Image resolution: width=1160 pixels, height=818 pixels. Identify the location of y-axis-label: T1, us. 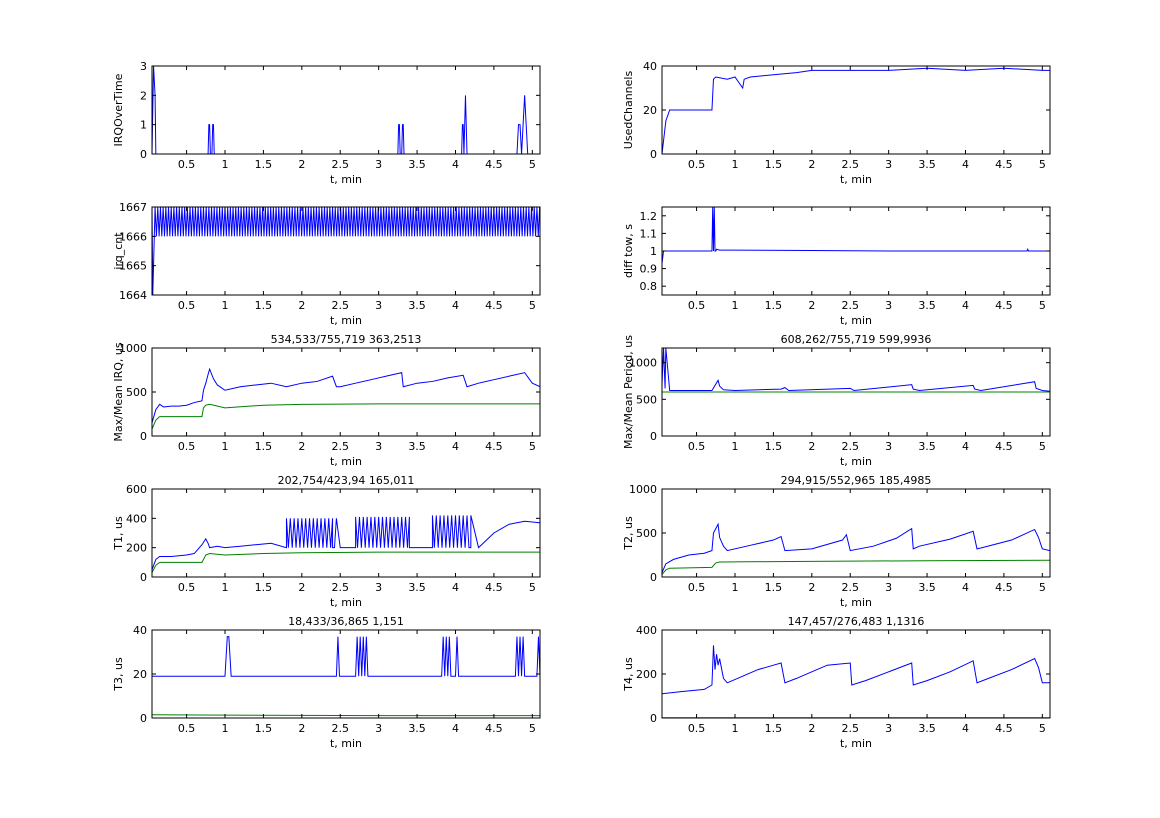
(118, 533).